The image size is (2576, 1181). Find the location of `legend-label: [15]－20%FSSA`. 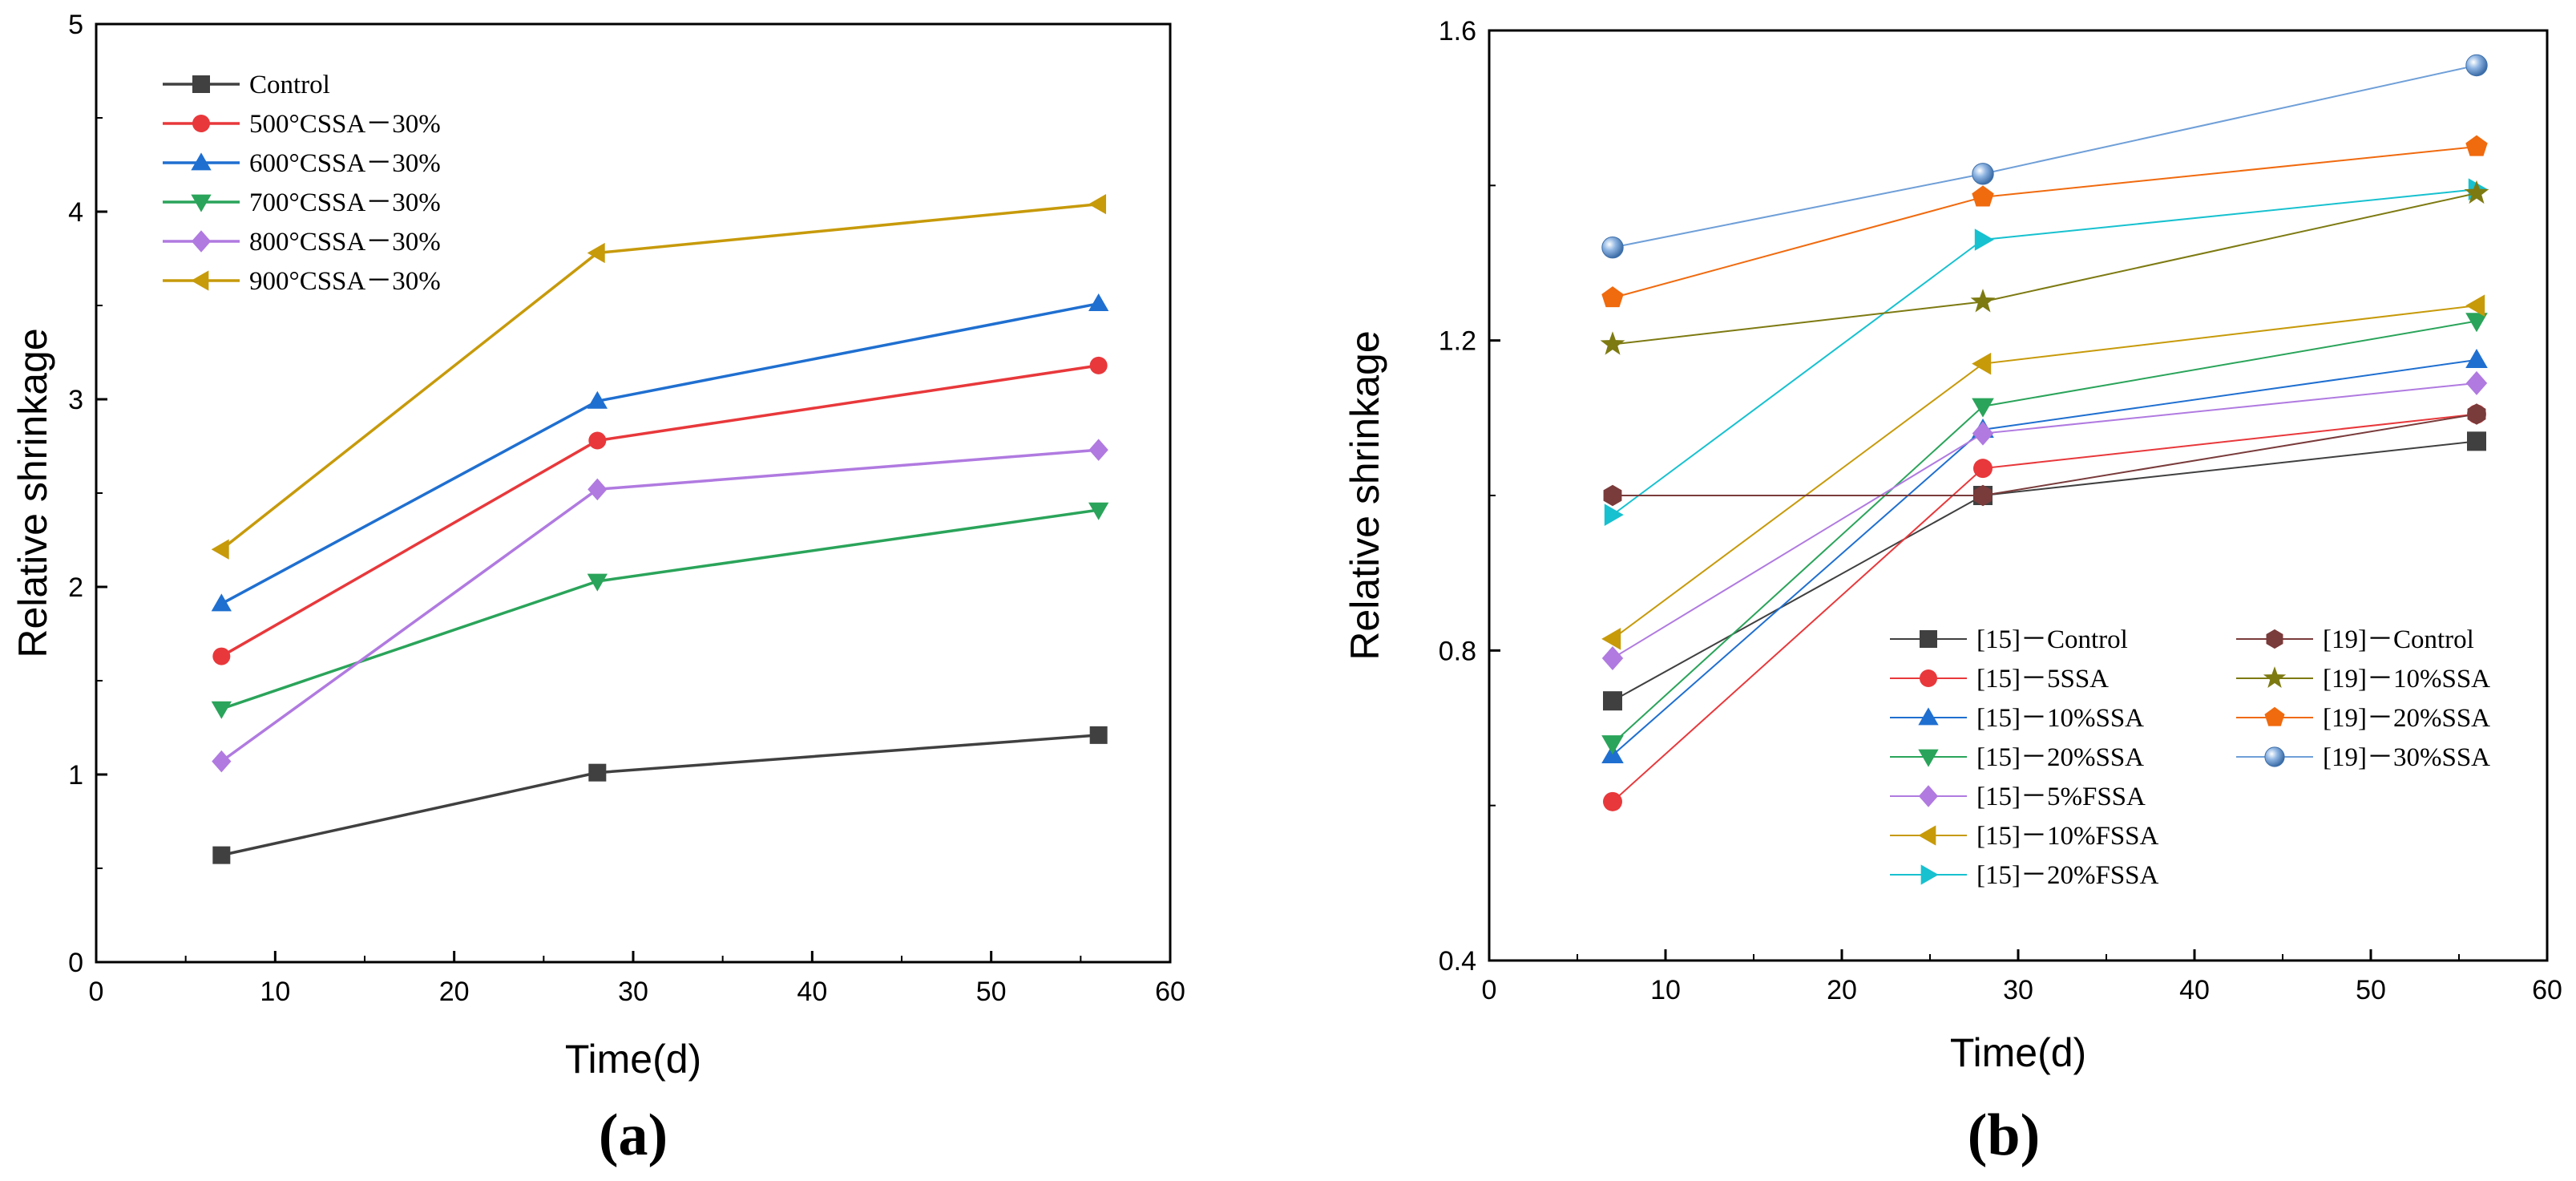

legend-label: [15]－20%FSSA is located at coordinates (2067, 876).